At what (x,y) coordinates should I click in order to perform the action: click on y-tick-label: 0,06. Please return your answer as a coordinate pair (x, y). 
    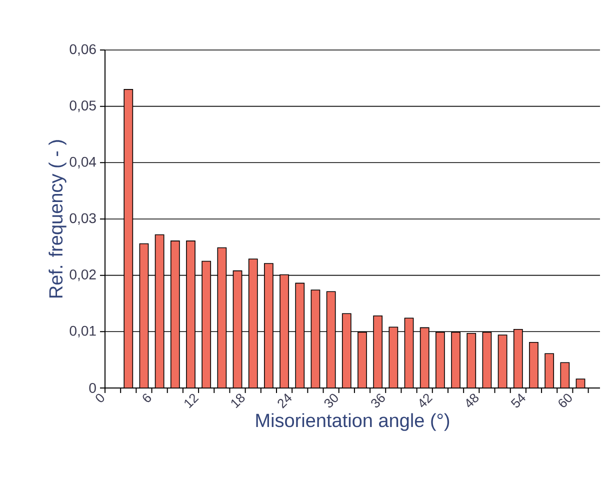
    Looking at the image, I should click on (83, 50).